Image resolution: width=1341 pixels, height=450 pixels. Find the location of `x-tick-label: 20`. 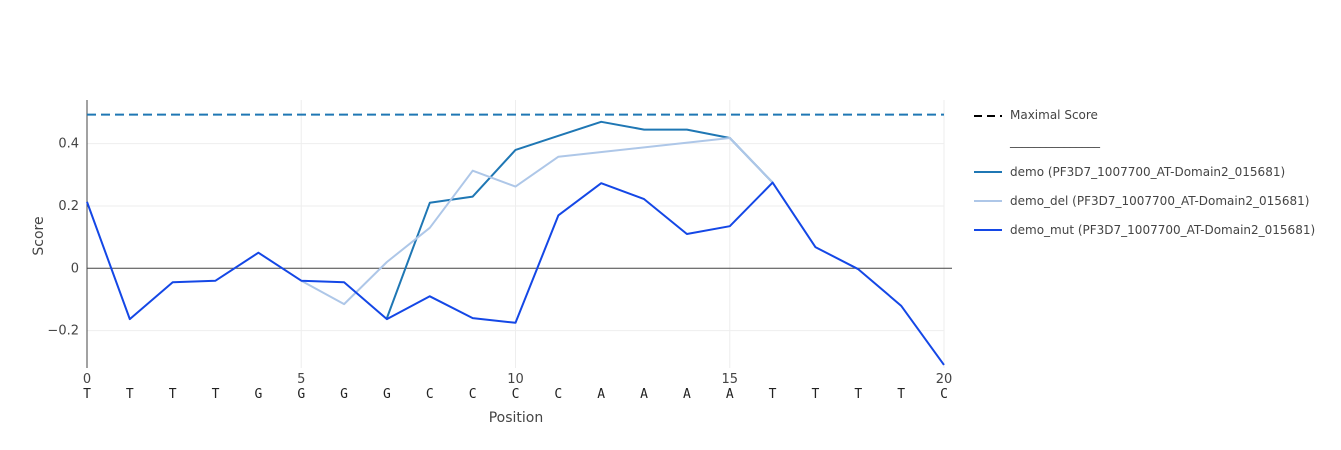

x-tick-label: 20 is located at coordinates (944, 379).